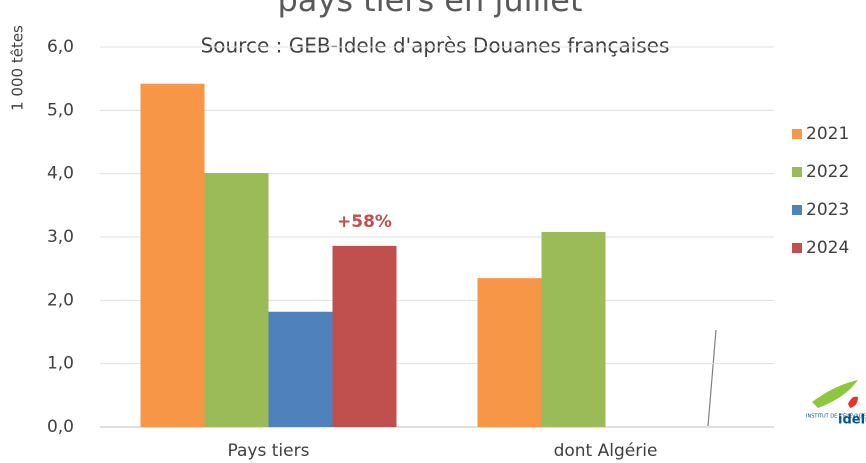  I want to click on logo-text: INSTITUT DE L'ÉLEVAGE, so click(836, 416).